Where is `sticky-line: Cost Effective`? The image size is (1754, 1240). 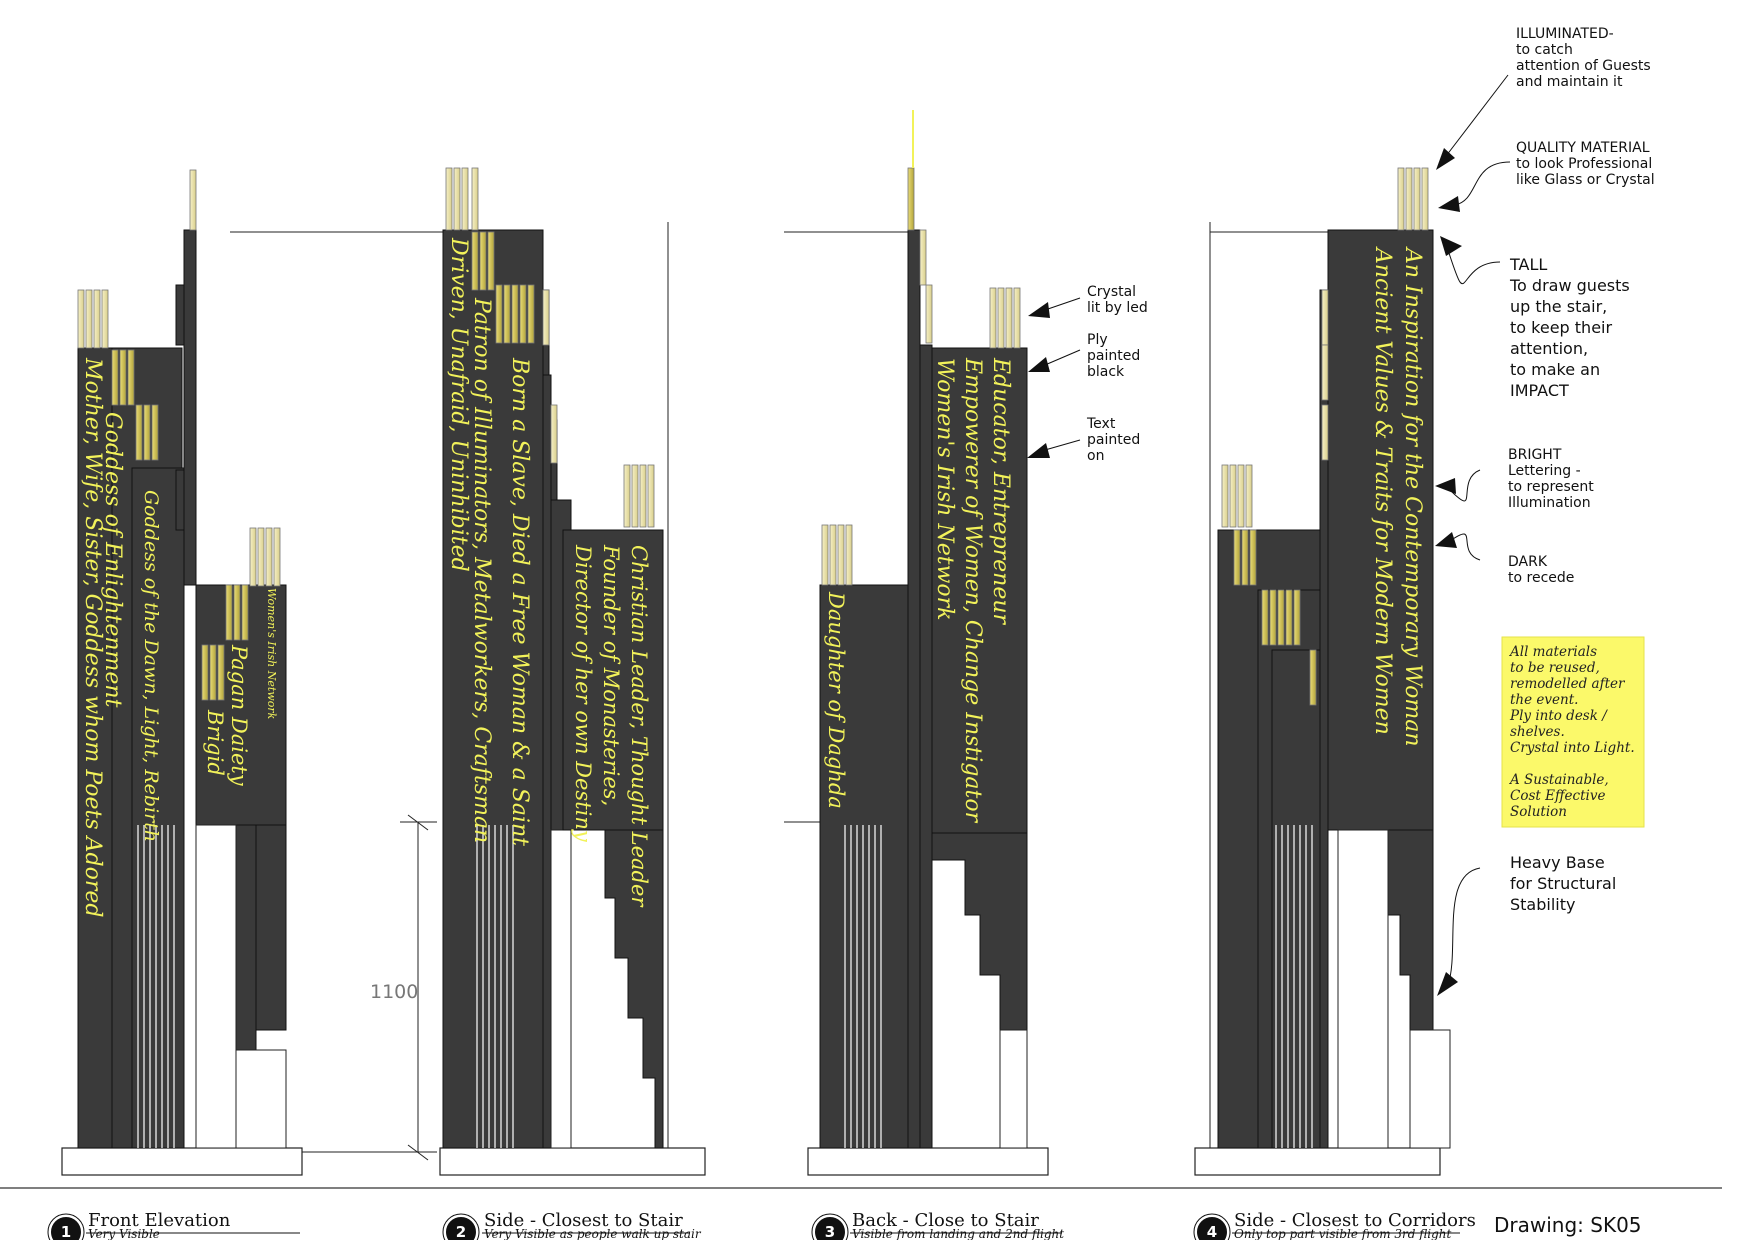
sticky-line: Cost Effective is located at coordinates (1557, 796).